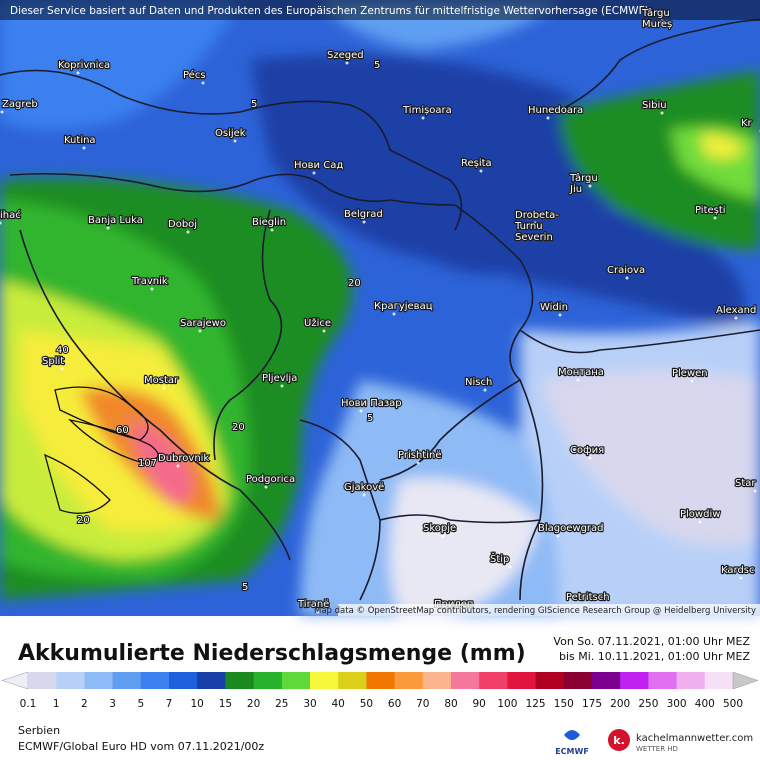  I want to click on city-label: Prishtinë, so click(419, 455).